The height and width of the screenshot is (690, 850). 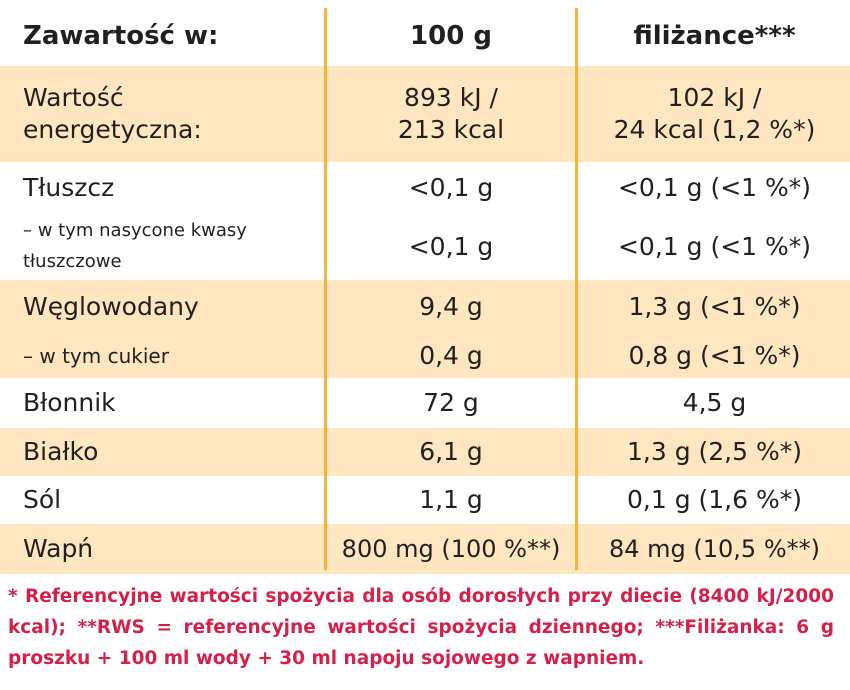 I want to click on table-row: – w tym cukier 0,4 g 0,8 g (<1 %*), so click(x=425, y=355).